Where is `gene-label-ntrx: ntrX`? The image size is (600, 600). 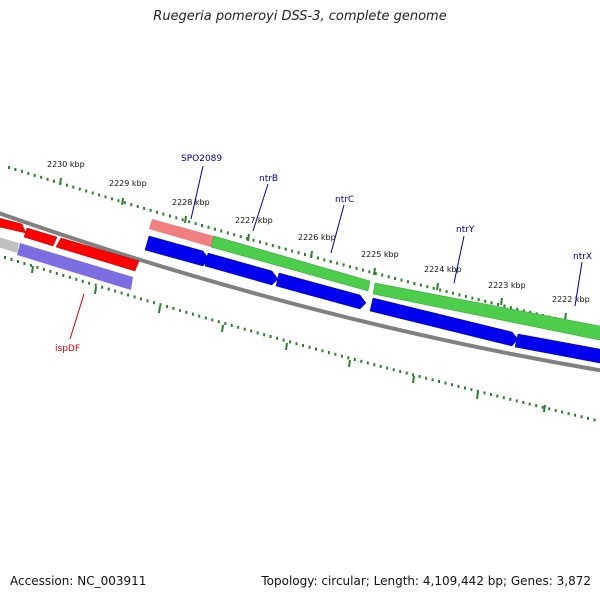 gene-label-ntrx: ntrX is located at coordinates (582, 257).